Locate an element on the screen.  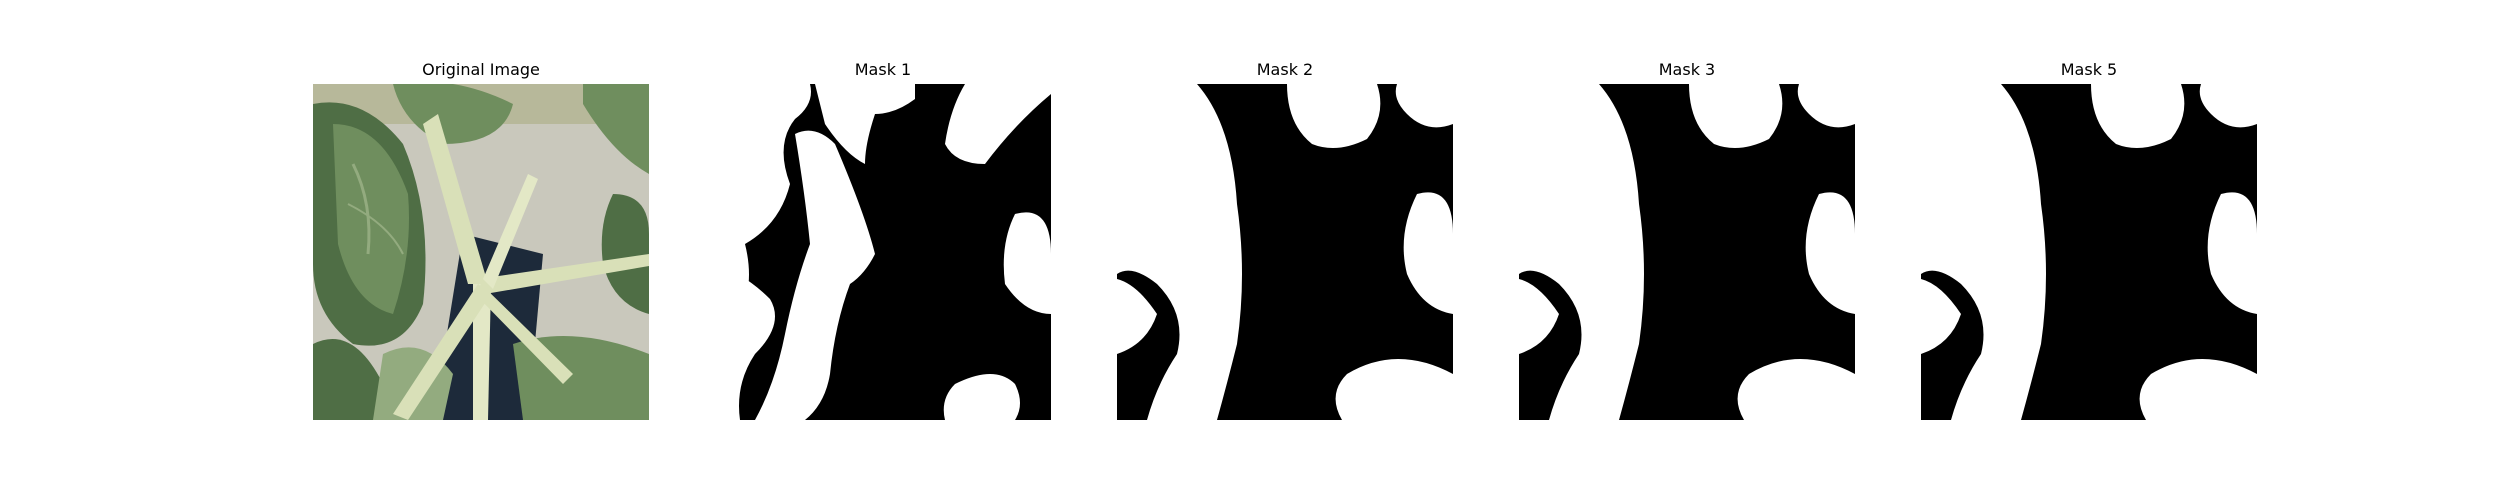
panel-title: Mask 1 is located at coordinates (883, 69).